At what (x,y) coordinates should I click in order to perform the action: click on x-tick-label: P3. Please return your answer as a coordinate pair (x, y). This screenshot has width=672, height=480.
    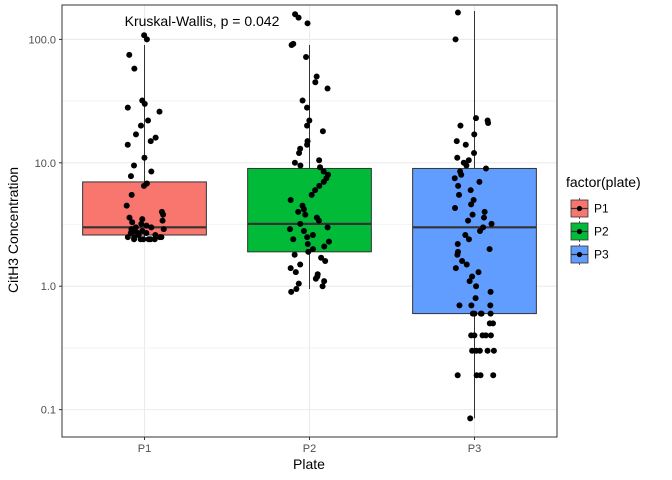
    Looking at the image, I should click on (474, 449).